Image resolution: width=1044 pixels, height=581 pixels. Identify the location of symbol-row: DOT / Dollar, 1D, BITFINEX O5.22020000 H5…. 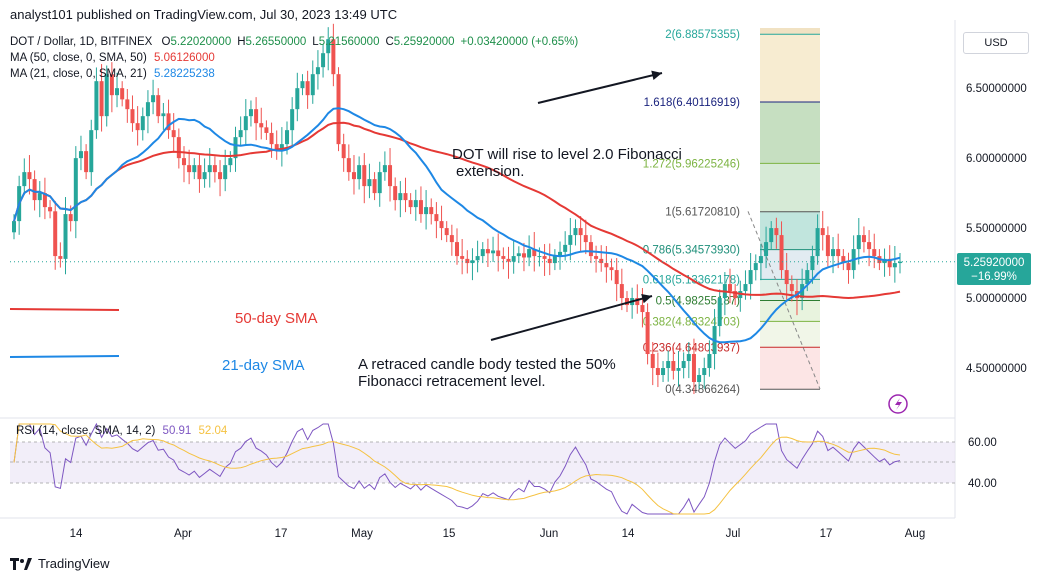
(297, 42).